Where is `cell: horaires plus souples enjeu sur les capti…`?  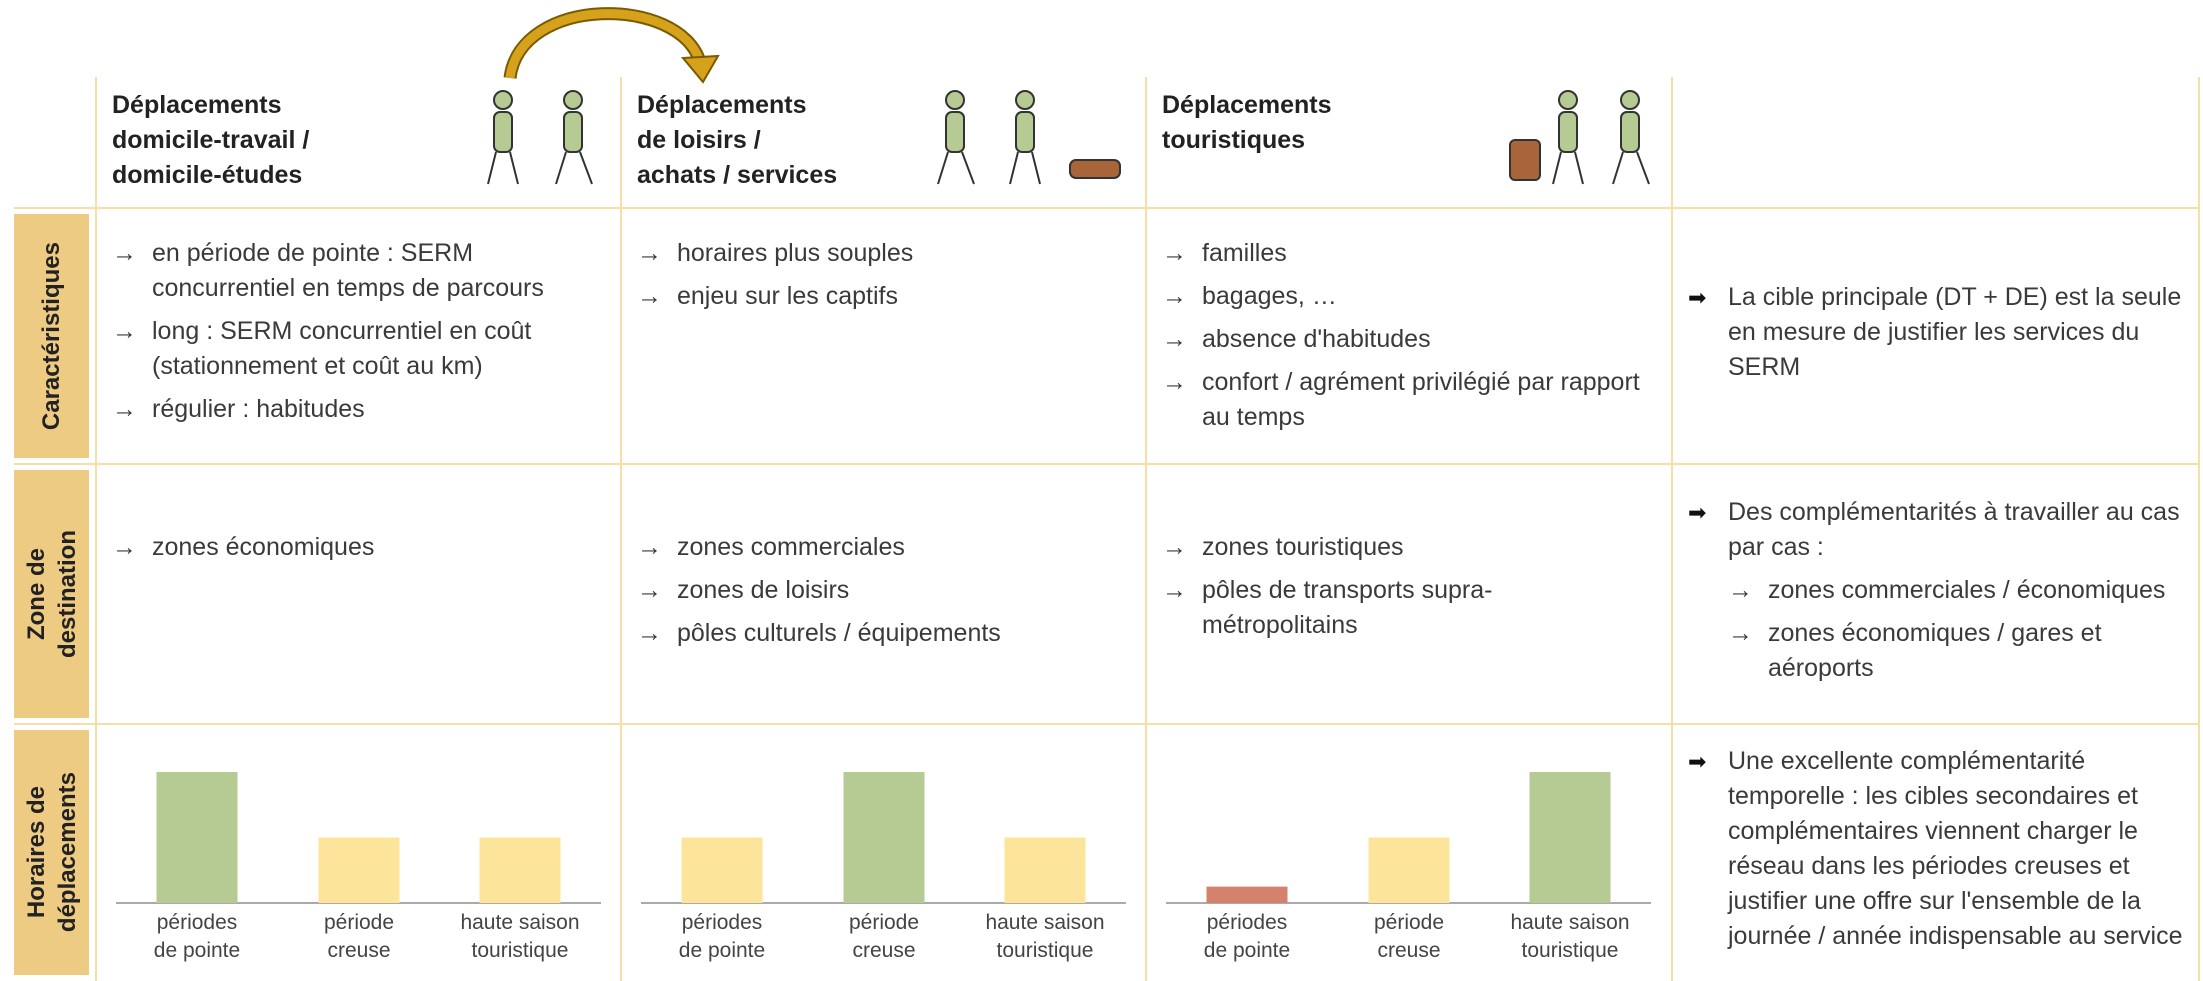 cell: horaires plus souples enjeu sur les capti… is located at coordinates (879, 279).